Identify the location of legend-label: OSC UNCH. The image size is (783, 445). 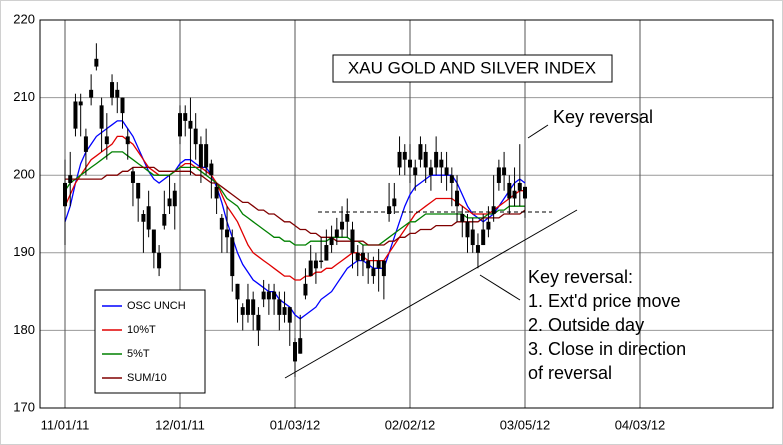
(156, 306).